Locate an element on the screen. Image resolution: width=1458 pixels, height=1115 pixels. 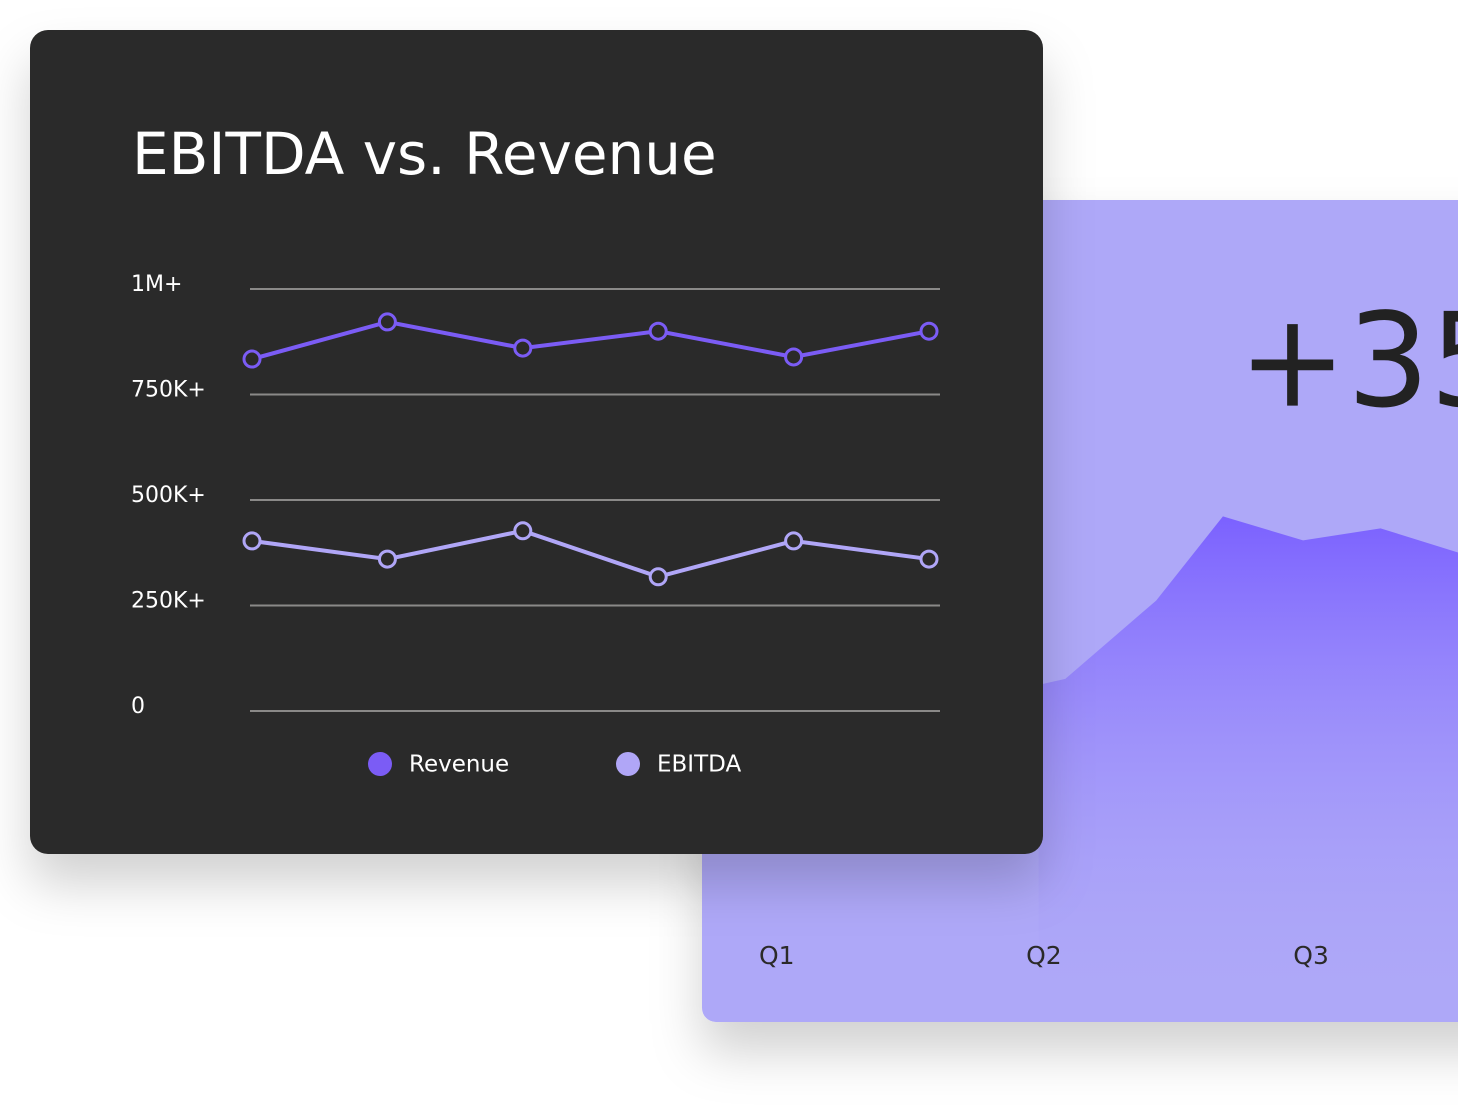
y-tick-label: 0 is located at coordinates (138, 706).